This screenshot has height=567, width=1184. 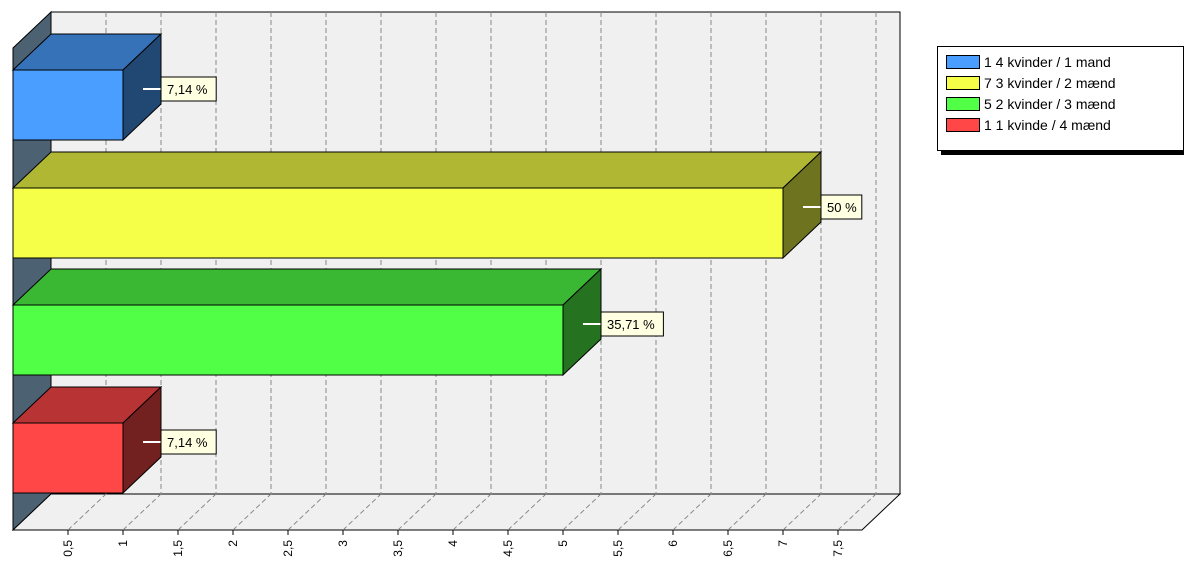 What do you see at coordinates (123, 543) in the screenshot?
I see `x-tick-label: 1` at bounding box center [123, 543].